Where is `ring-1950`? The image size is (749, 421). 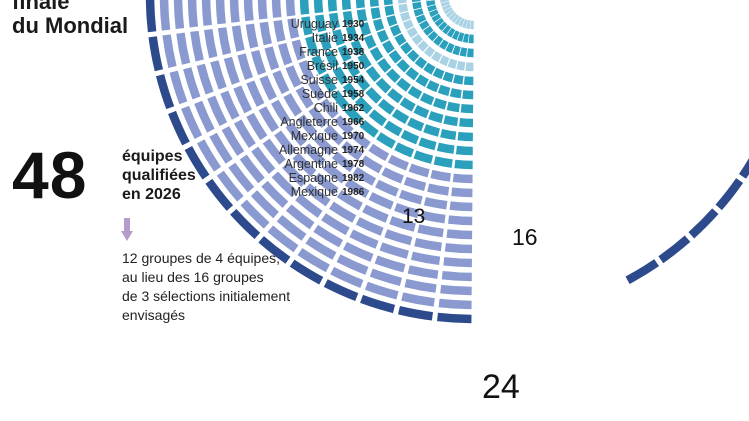 ring-1950 is located at coordinates (435, 36).